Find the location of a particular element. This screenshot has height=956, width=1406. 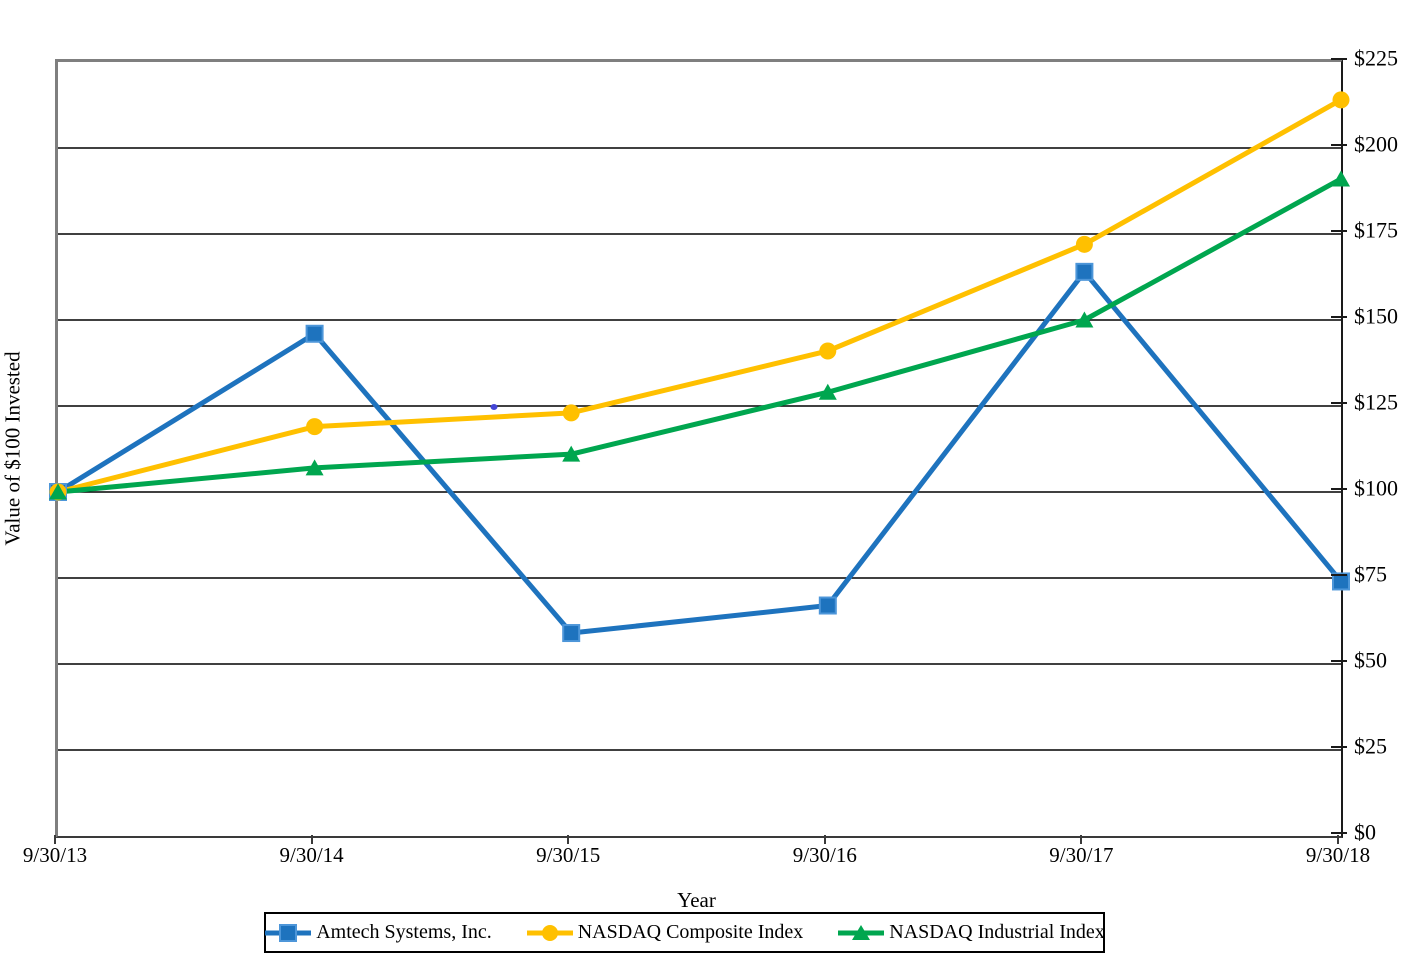

legend-item-amtech: Amtech Systems, Inc. is located at coordinates (378, 932).